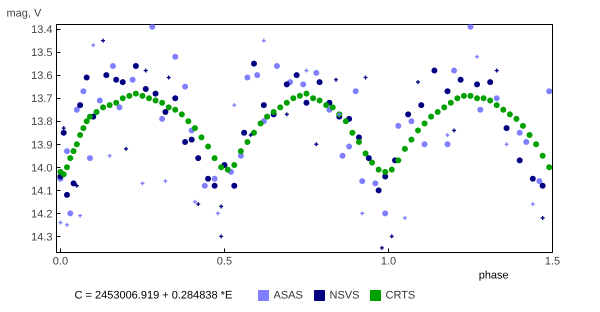 The width and height of the screenshot is (600, 312). I want to click on y-tick-label: 14.1, so click(42, 191).